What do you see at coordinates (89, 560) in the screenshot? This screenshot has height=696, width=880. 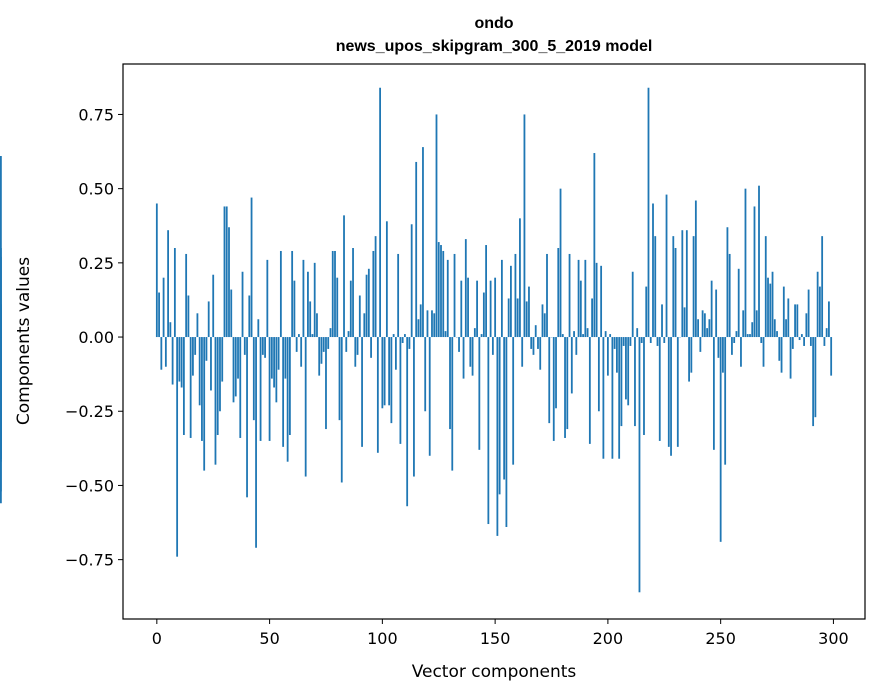 I see `y-tick-label: −0.75` at bounding box center [89, 560].